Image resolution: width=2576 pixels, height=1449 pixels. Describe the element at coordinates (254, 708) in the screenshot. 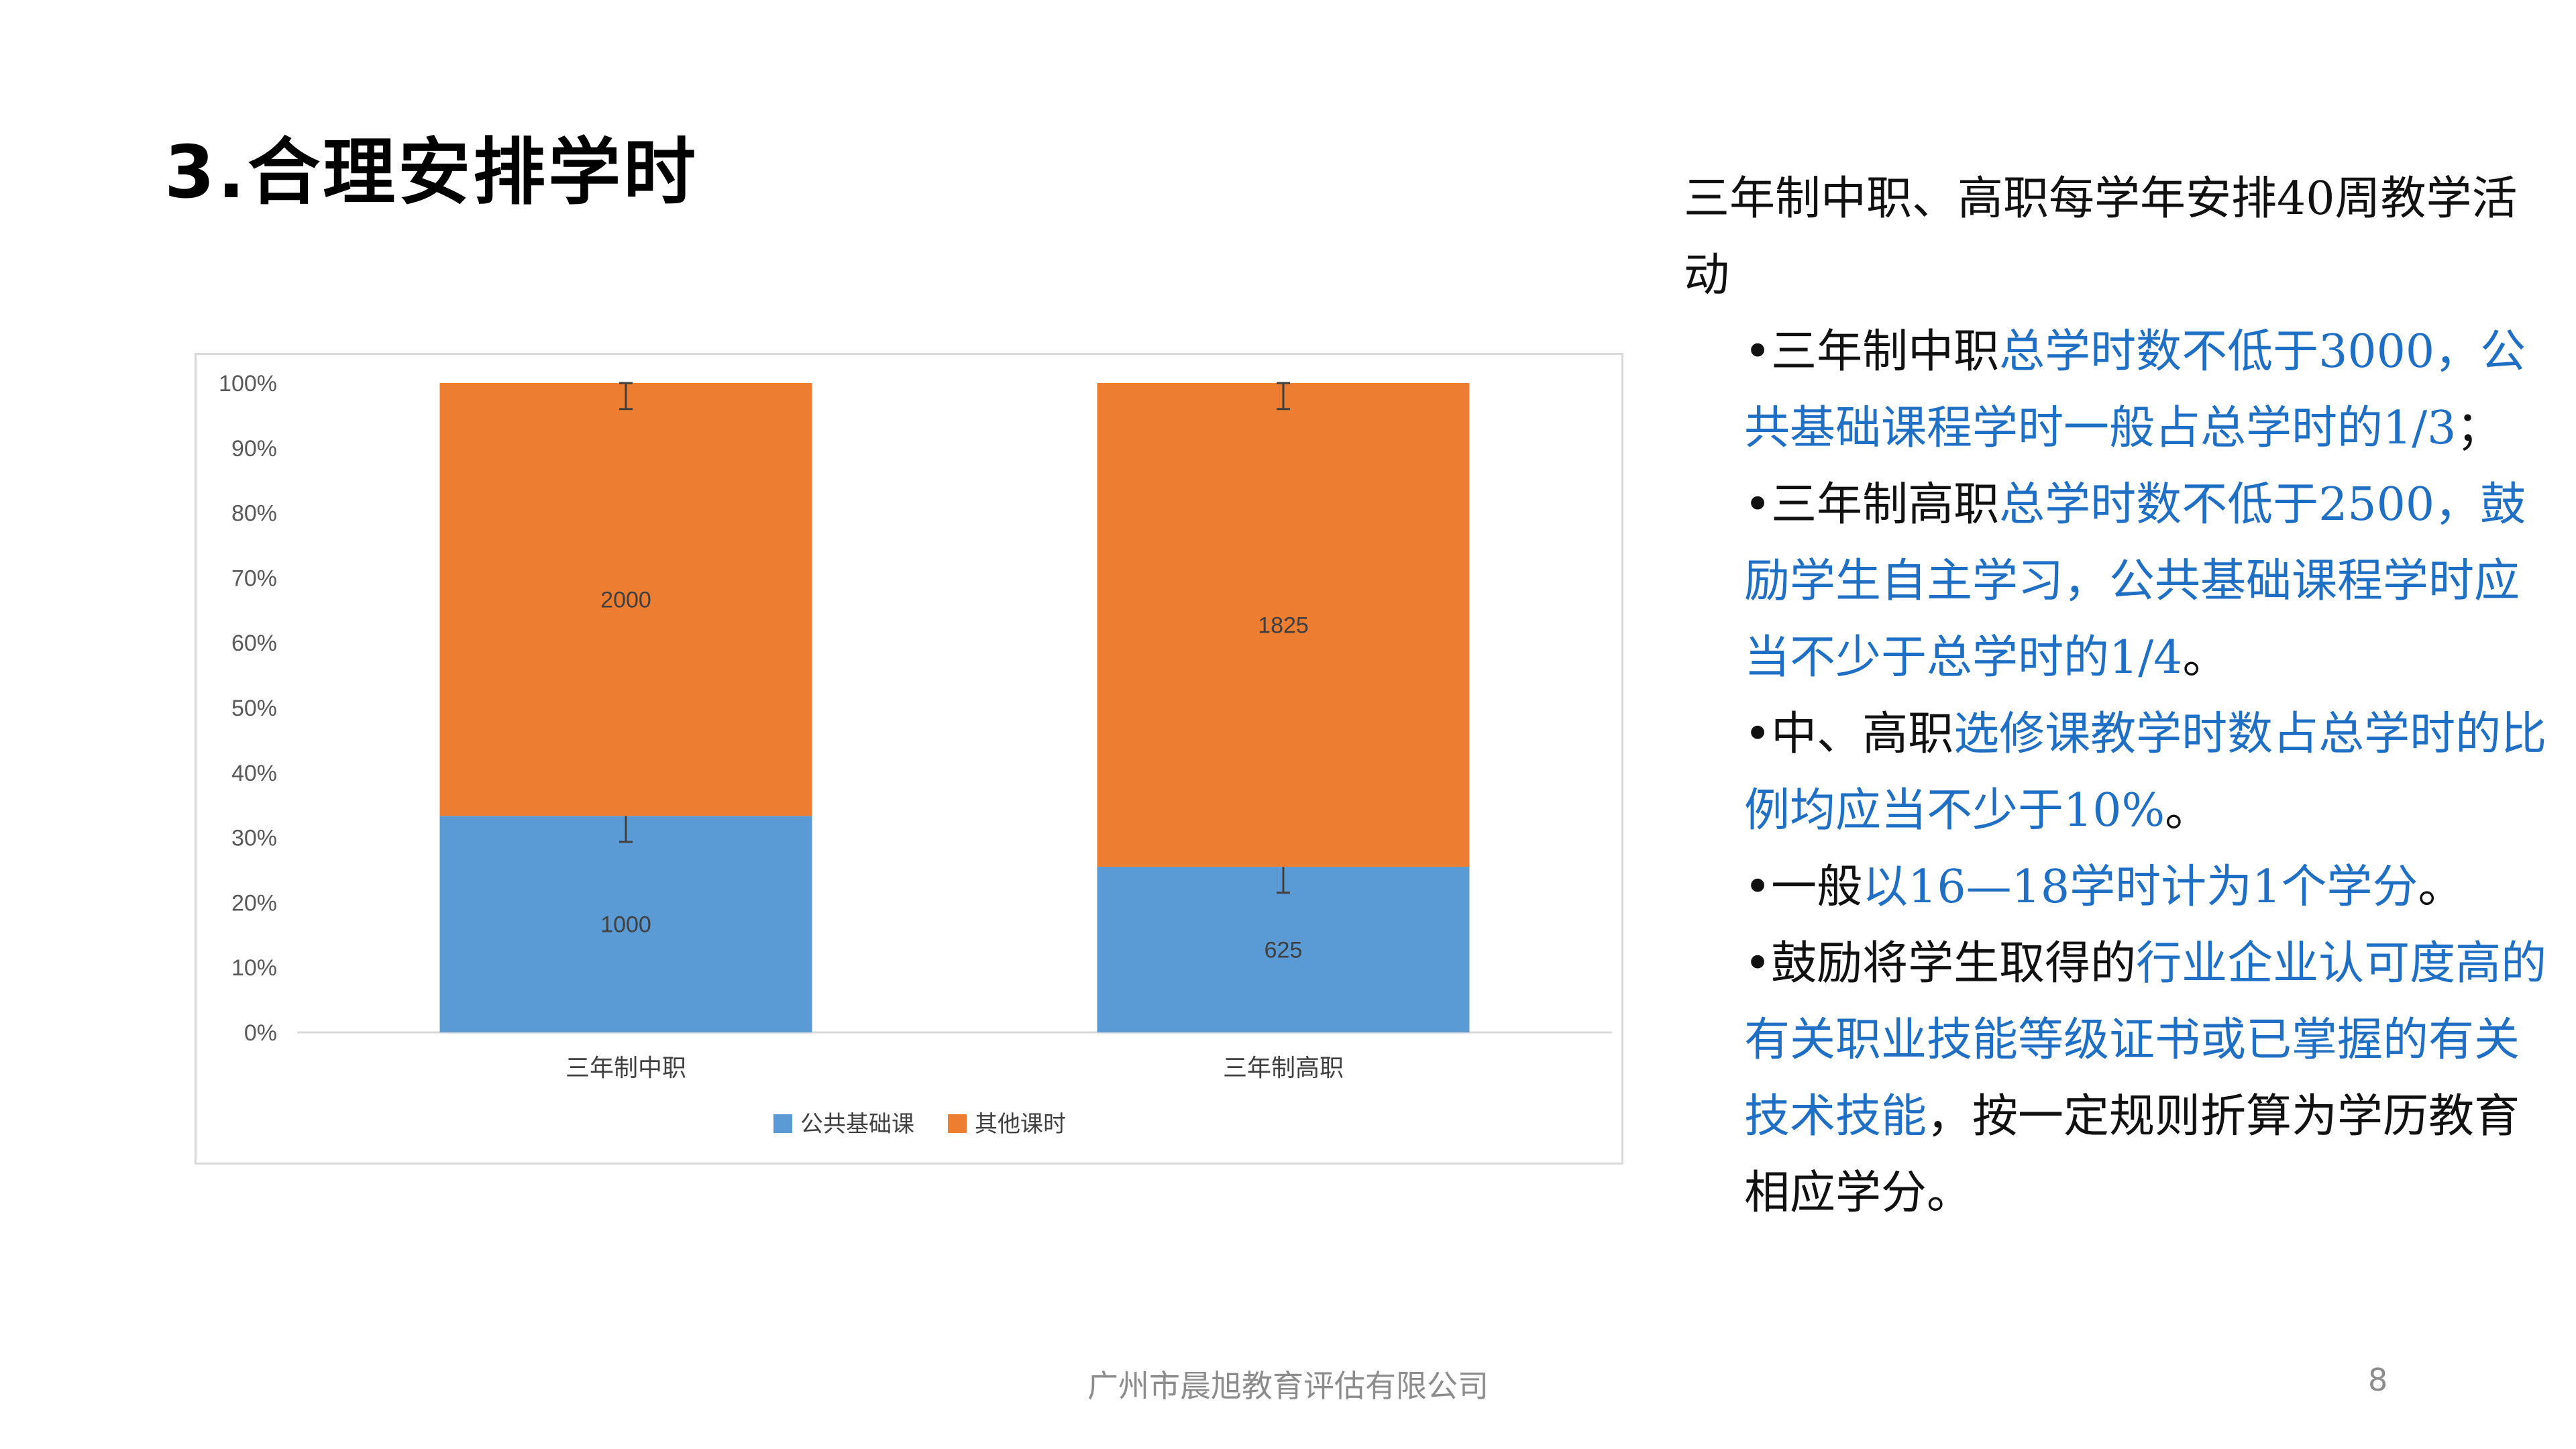

I see `y-tick-label: 50%` at that location.